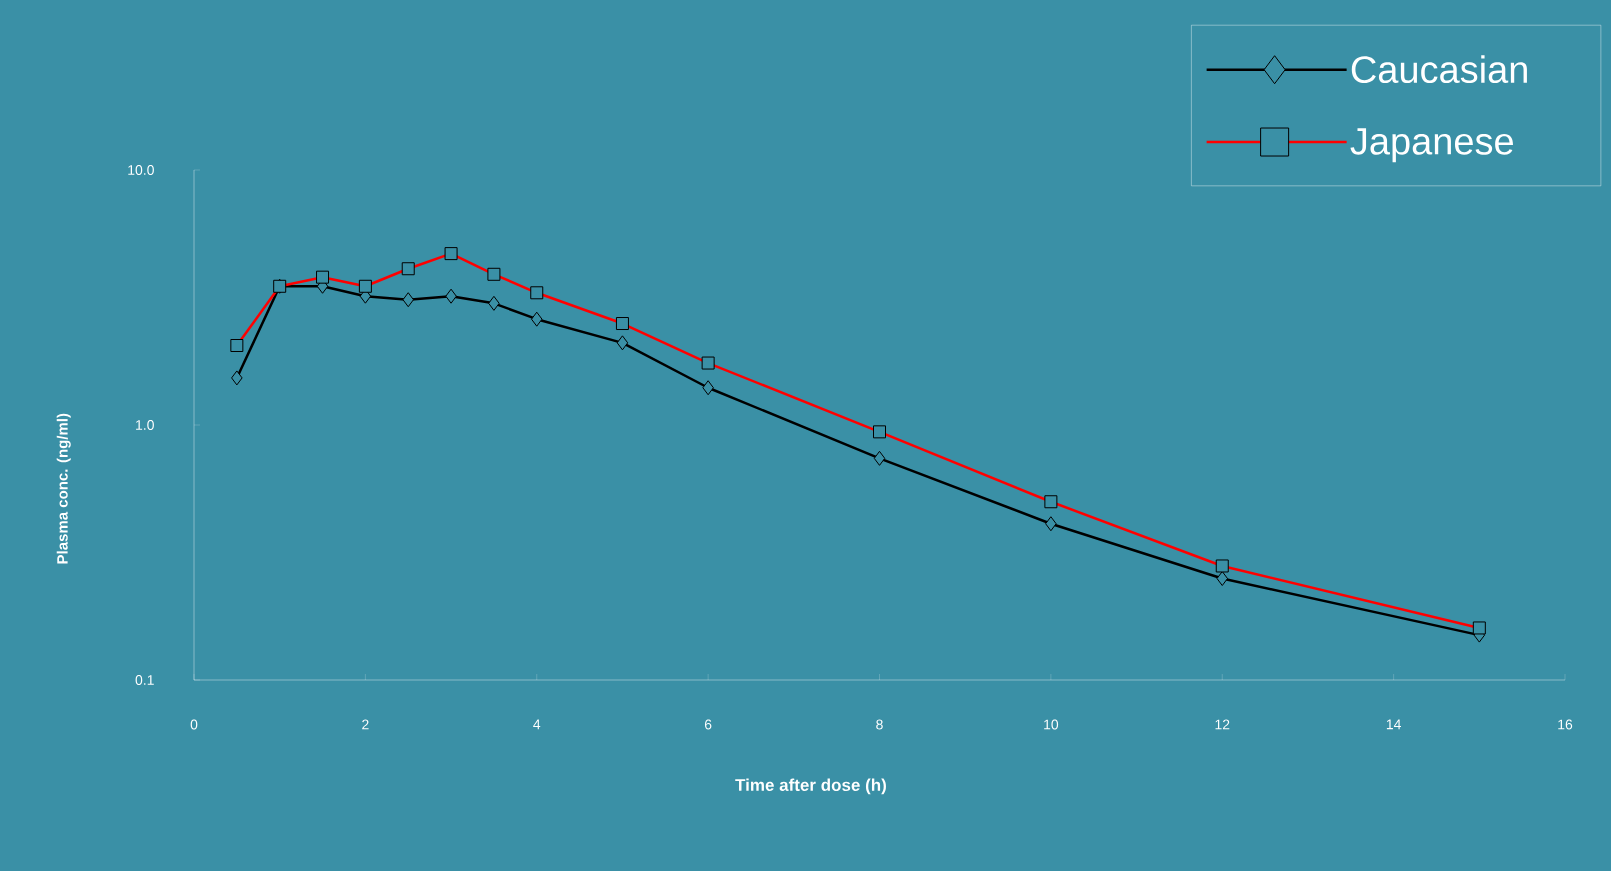 The width and height of the screenshot is (1611, 871). What do you see at coordinates (194, 724) in the screenshot?
I see `x-tick-label: 0` at bounding box center [194, 724].